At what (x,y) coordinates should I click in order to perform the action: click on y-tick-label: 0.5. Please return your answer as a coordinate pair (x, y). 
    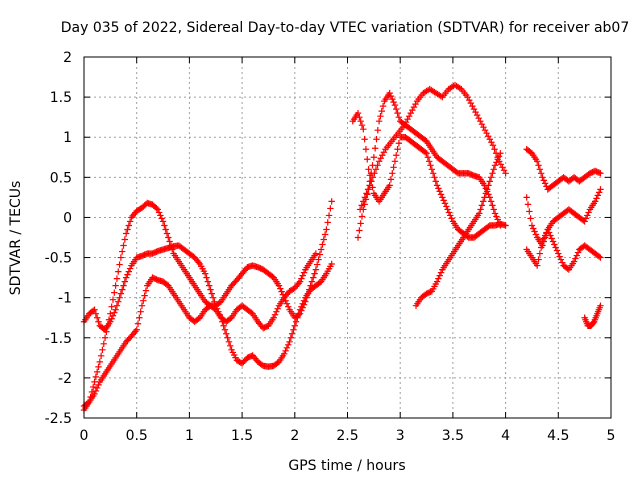
    Looking at the image, I should click on (61, 178).